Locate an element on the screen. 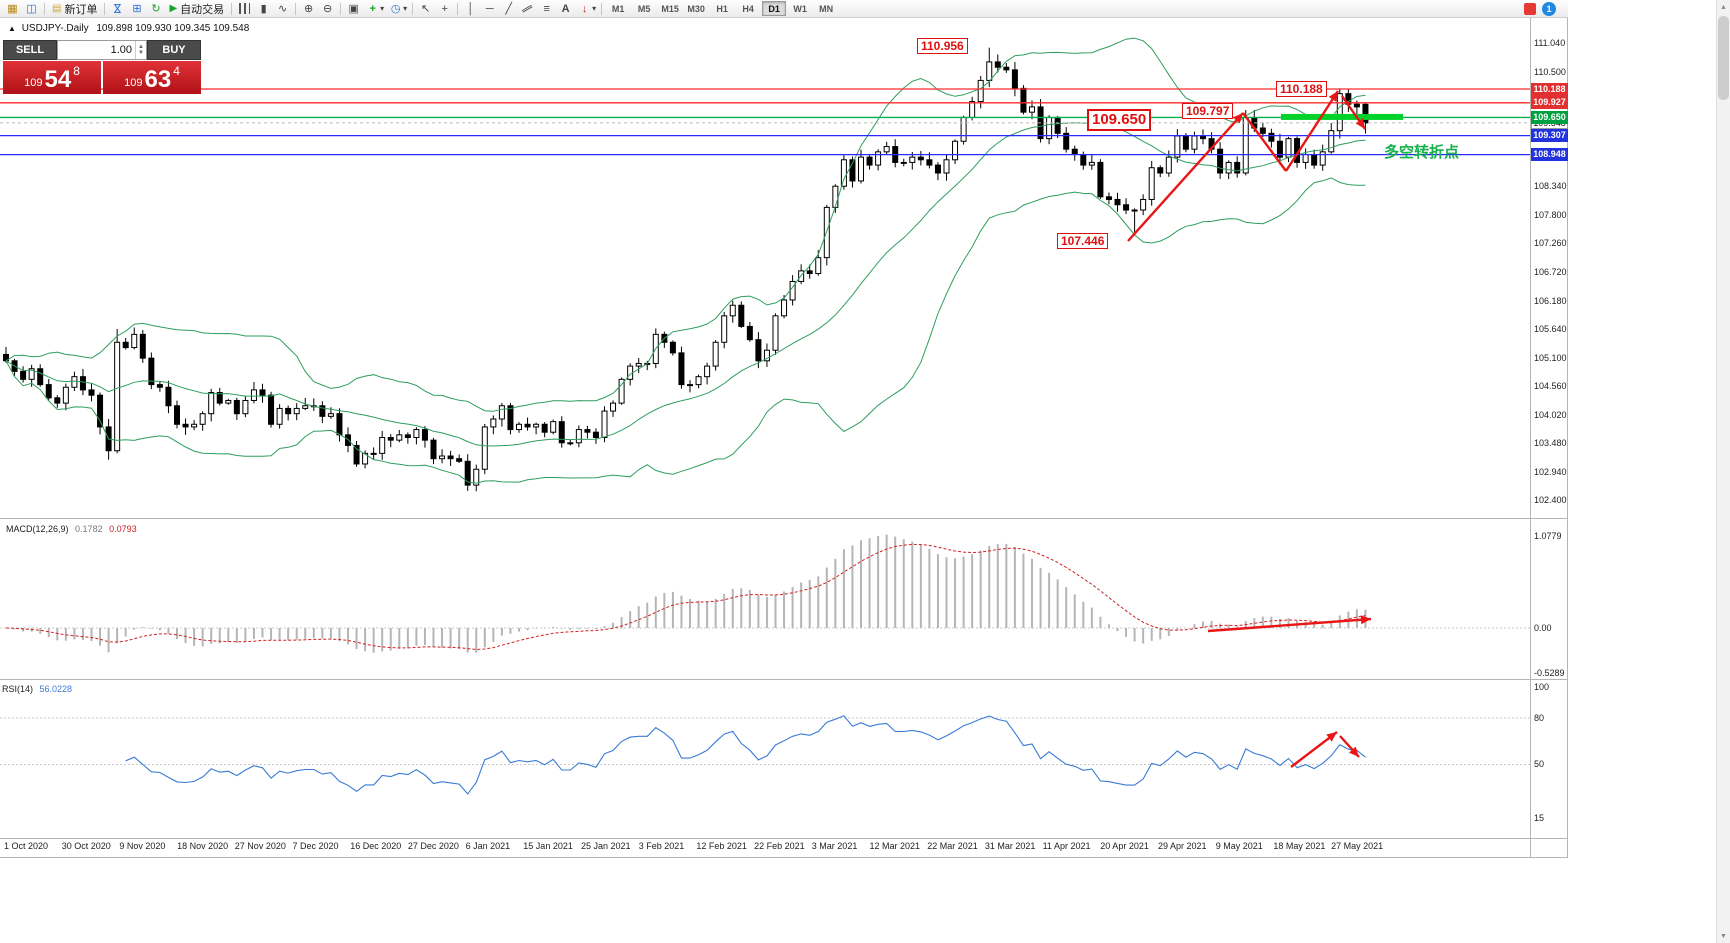 The width and height of the screenshot is (1730, 943). charts-grid-icon: ⊞ is located at coordinates (137, 9).